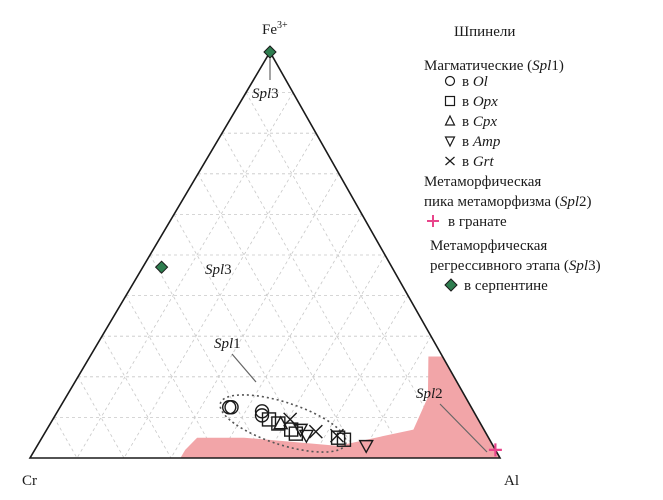  I want to click on spl1-ellipse, so click(283, 423).